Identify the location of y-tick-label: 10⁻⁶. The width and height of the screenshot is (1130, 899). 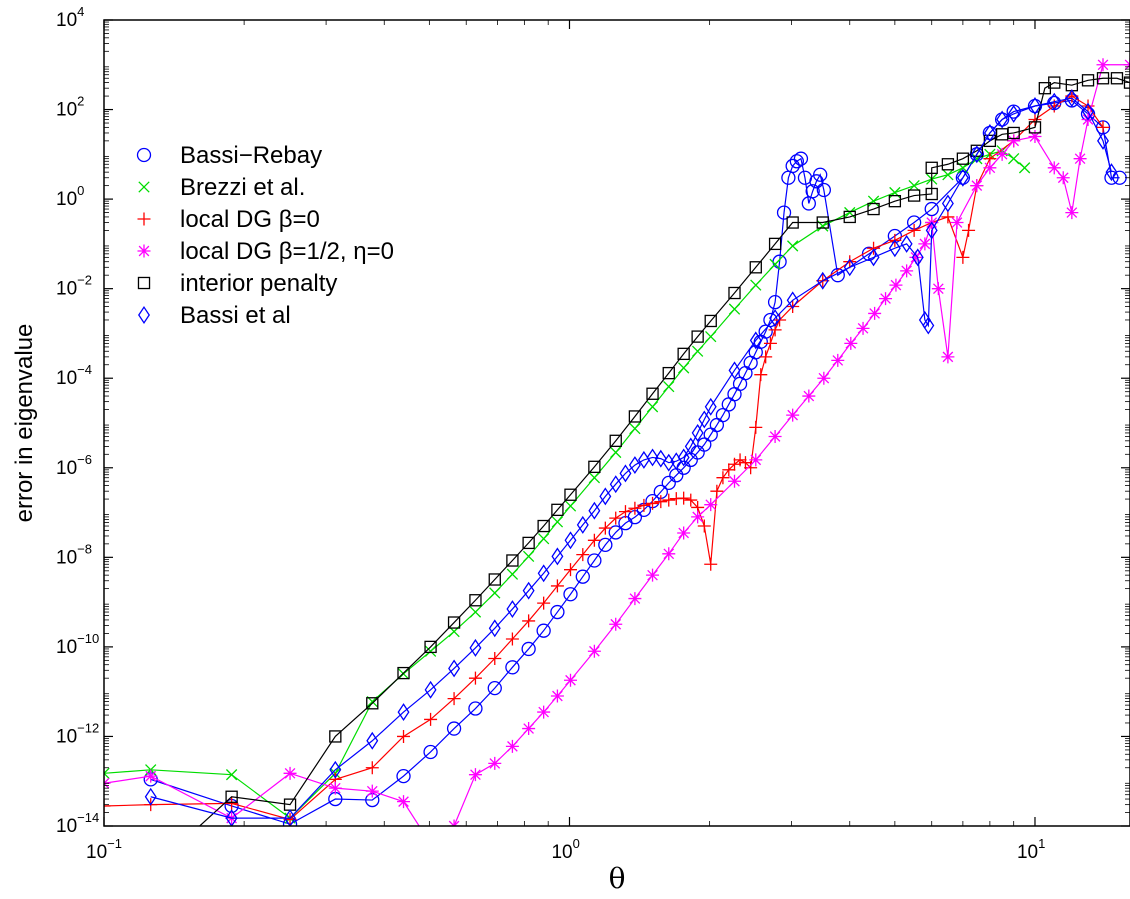
(74, 465).